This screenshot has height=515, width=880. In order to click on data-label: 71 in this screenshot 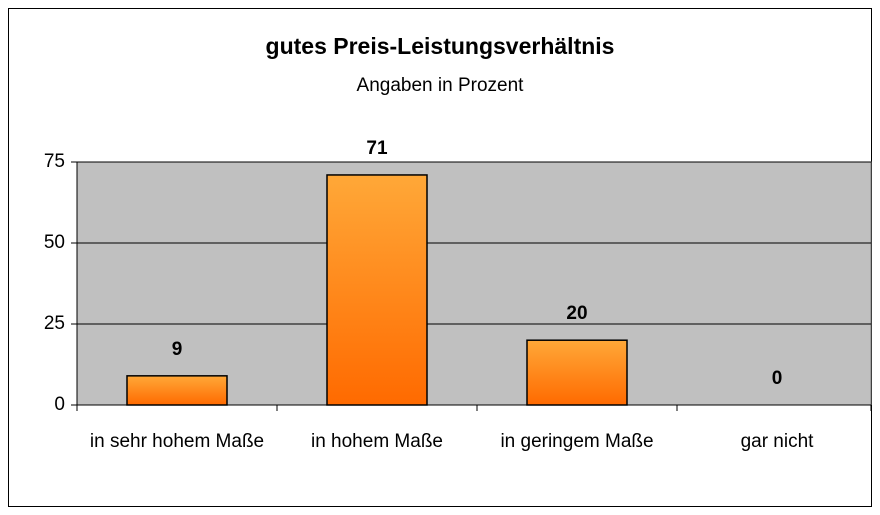, I will do `click(377, 148)`.